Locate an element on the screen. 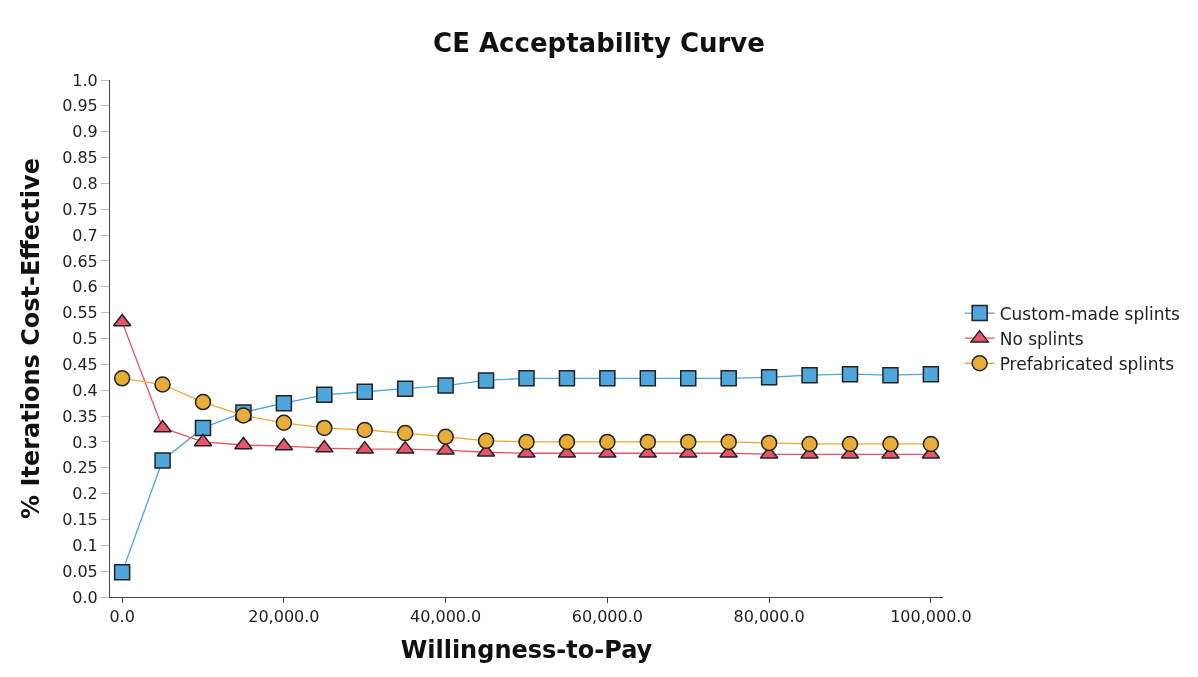 The height and width of the screenshot is (677, 1198). y-tick-label: 0.2 is located at coordinates (85, 494).